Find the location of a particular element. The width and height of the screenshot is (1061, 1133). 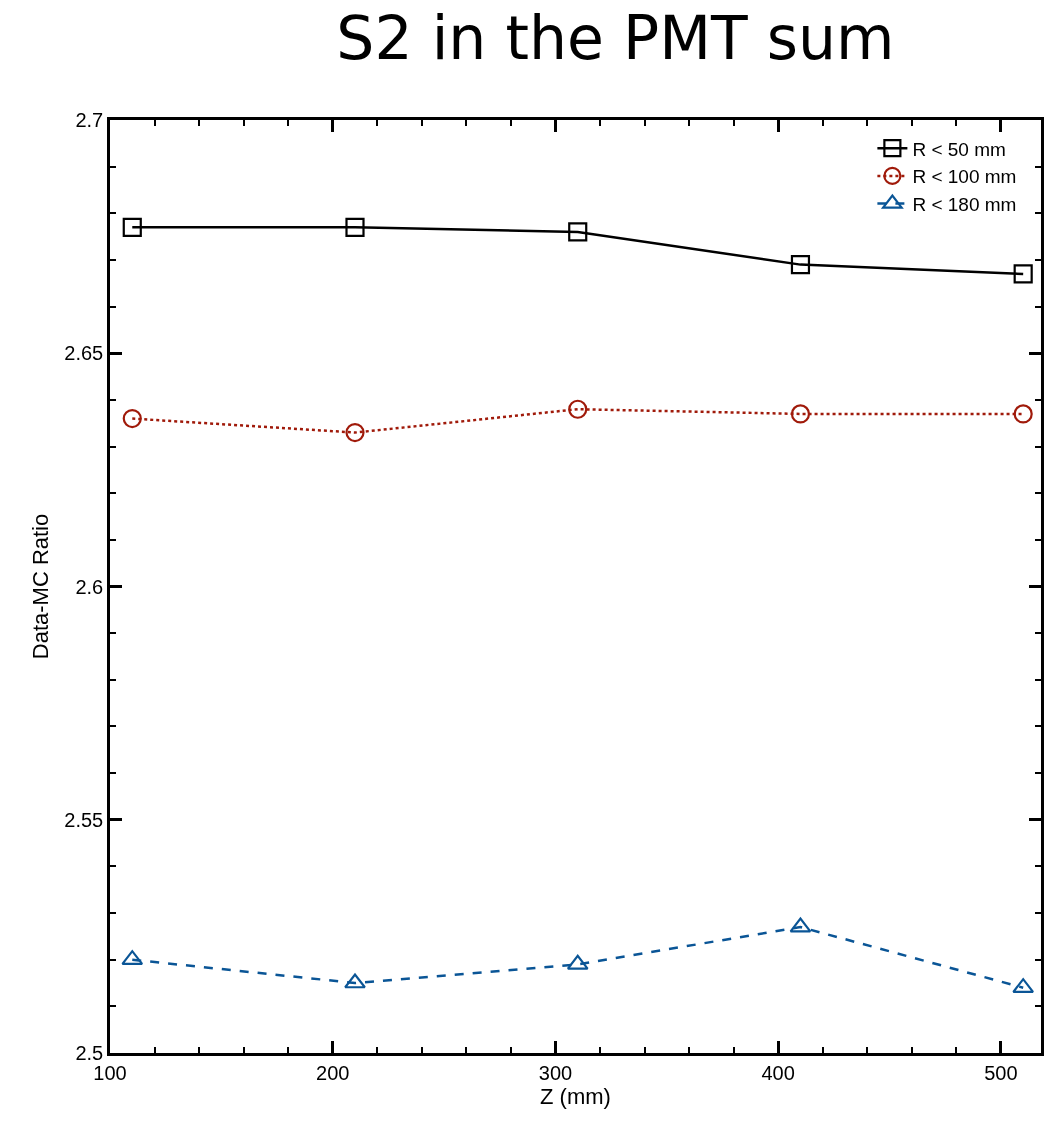

y-tick-label: 2.7 is located at coordinates (89, 120).